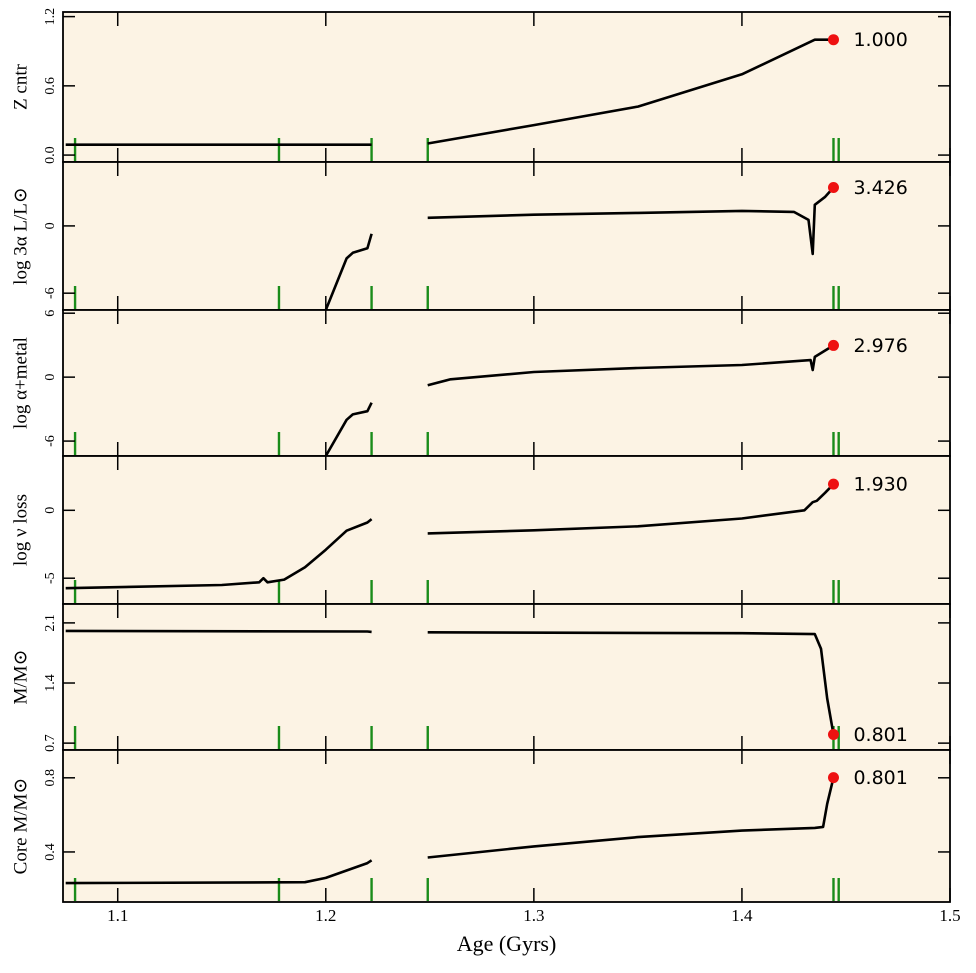  Describe the element at coordinates (20, 86) in the screenshot. I see `y-axis-label: Z cntr` at that location.